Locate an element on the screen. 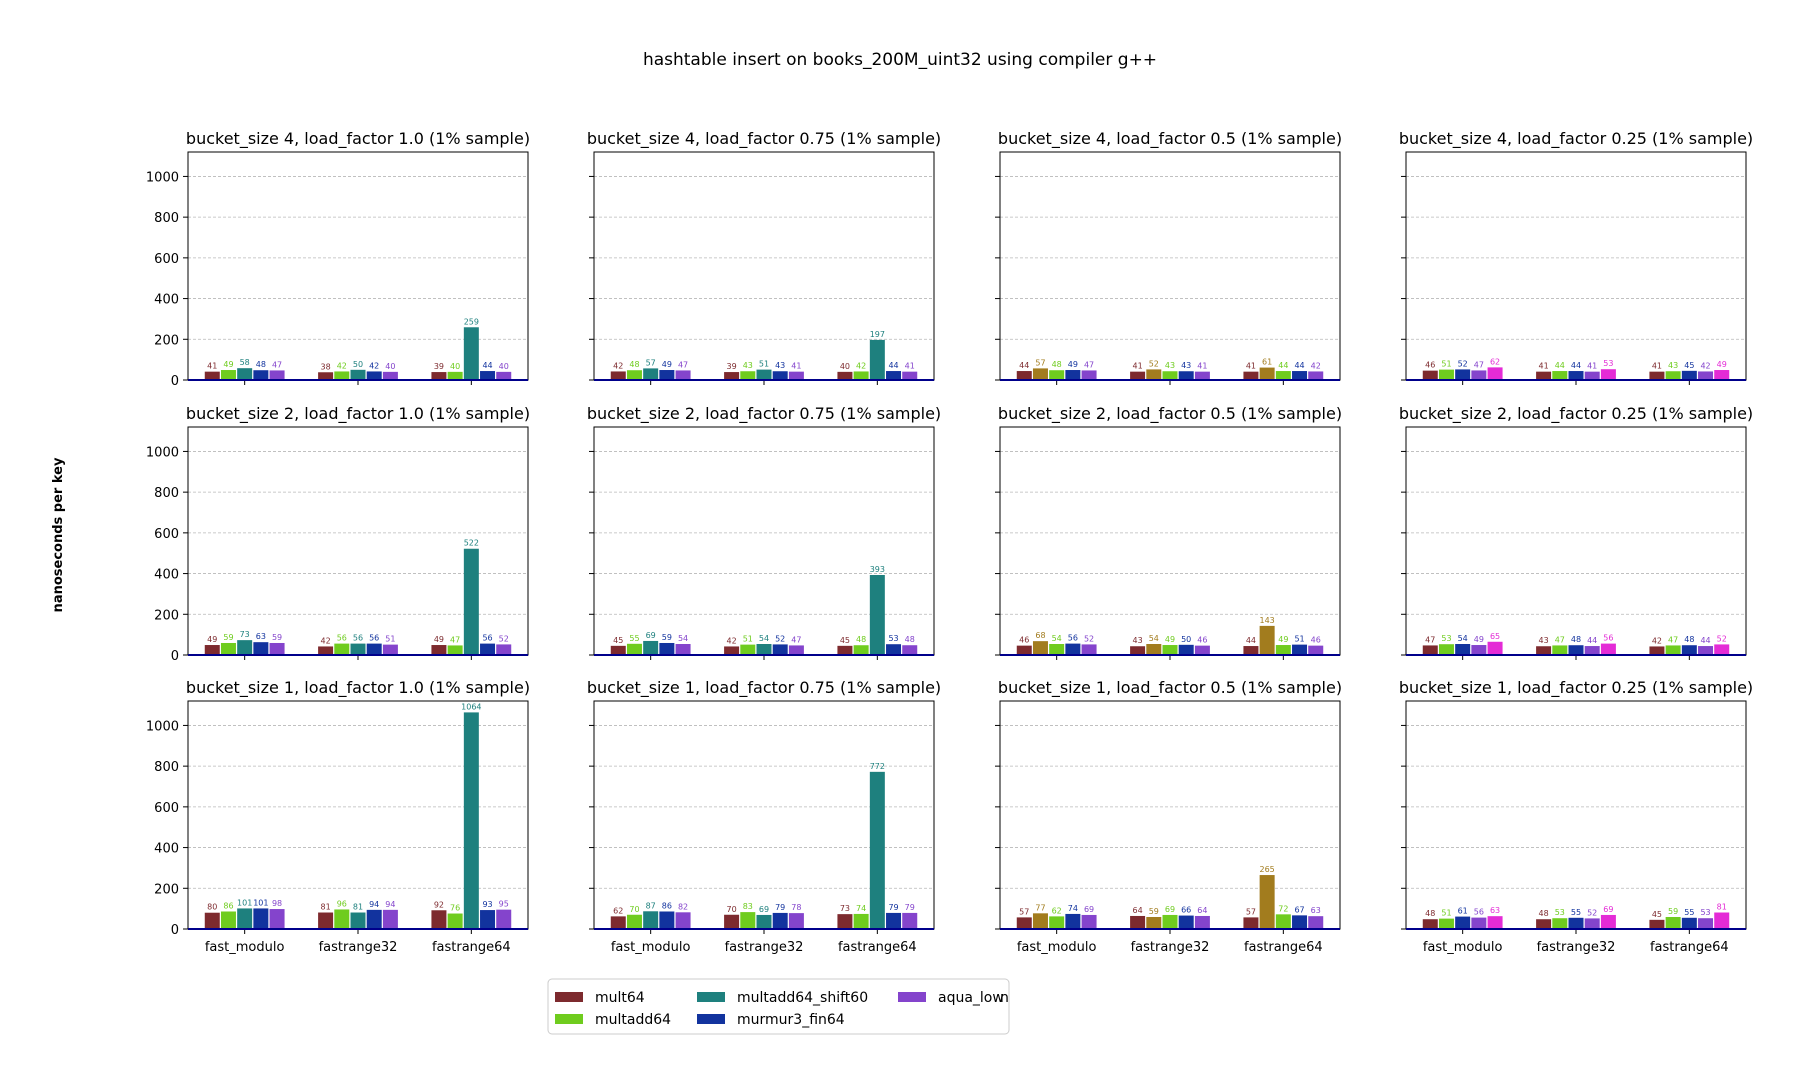  bar-multadd64_shift60-fastrange32 is located at coordinates (358, 374).